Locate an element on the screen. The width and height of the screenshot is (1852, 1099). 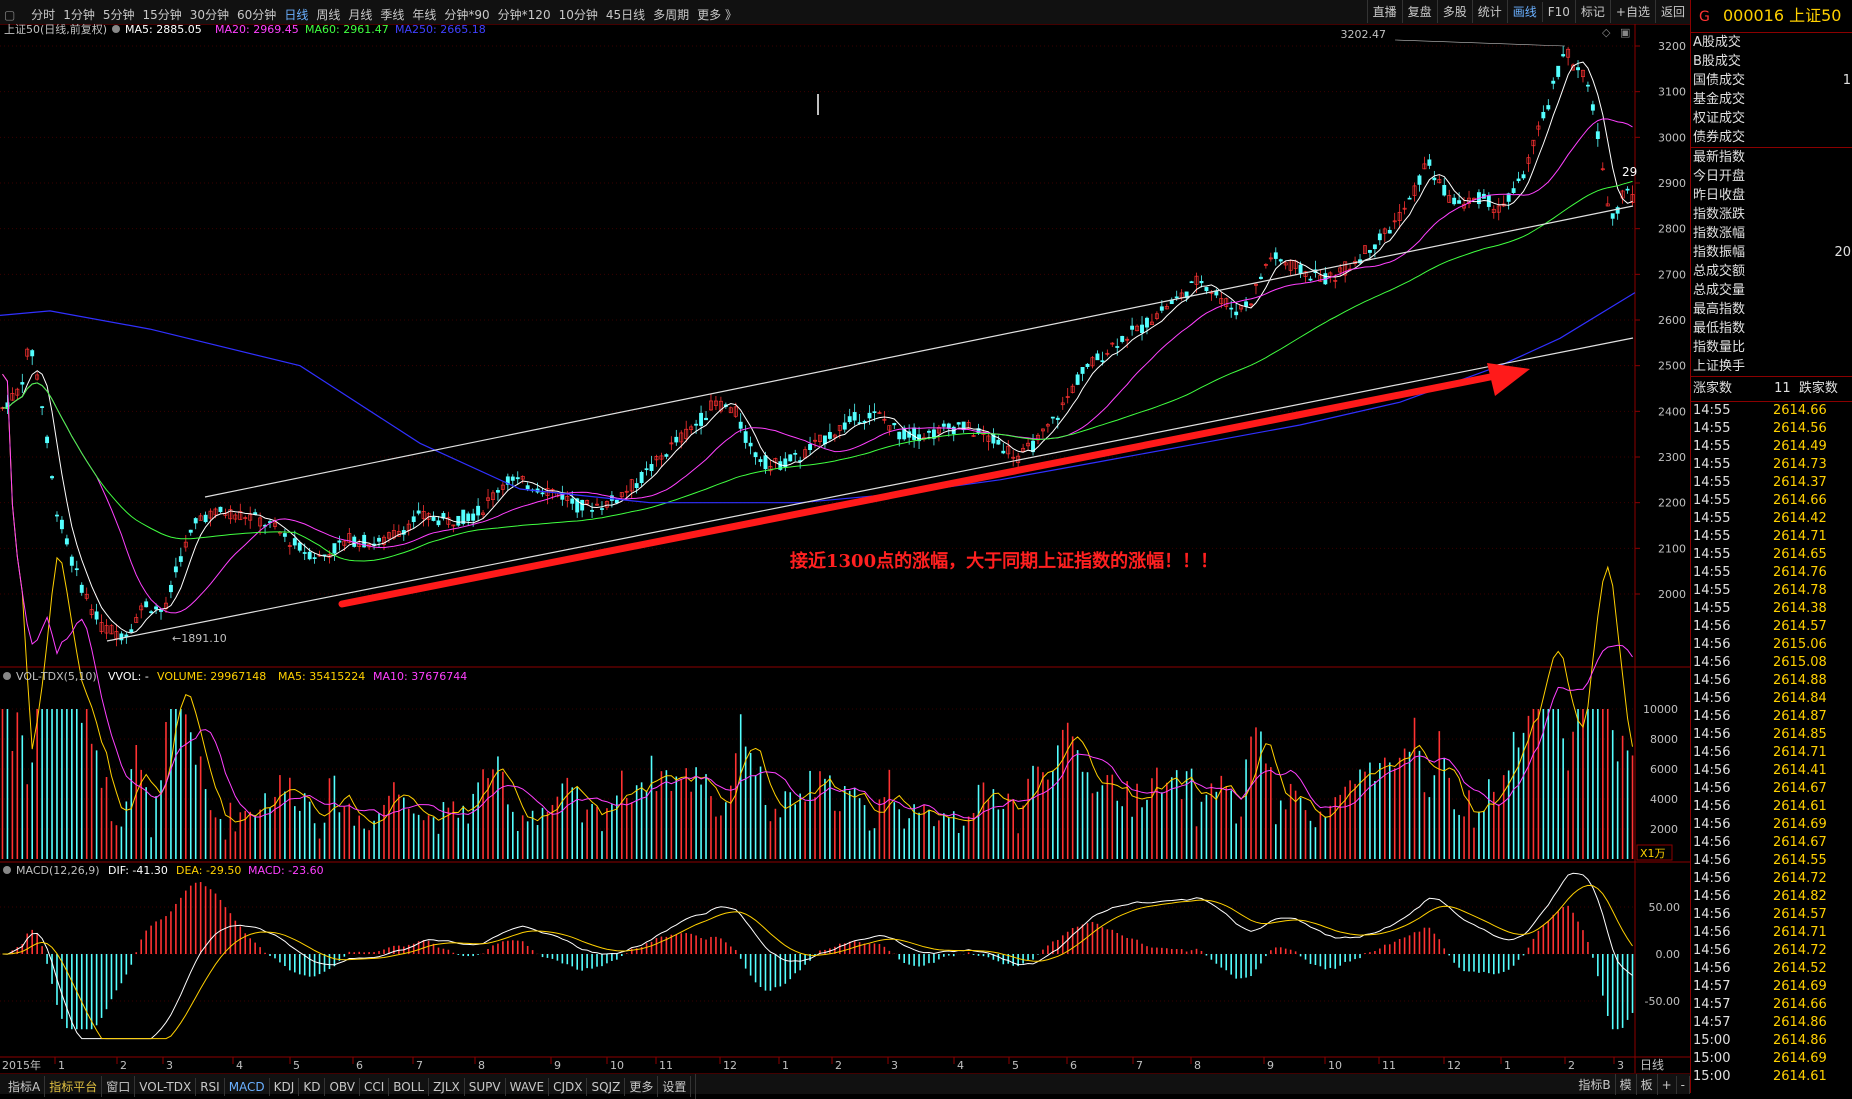
indicator-tab-0: 指标A is located at coordinates (25, 1086).